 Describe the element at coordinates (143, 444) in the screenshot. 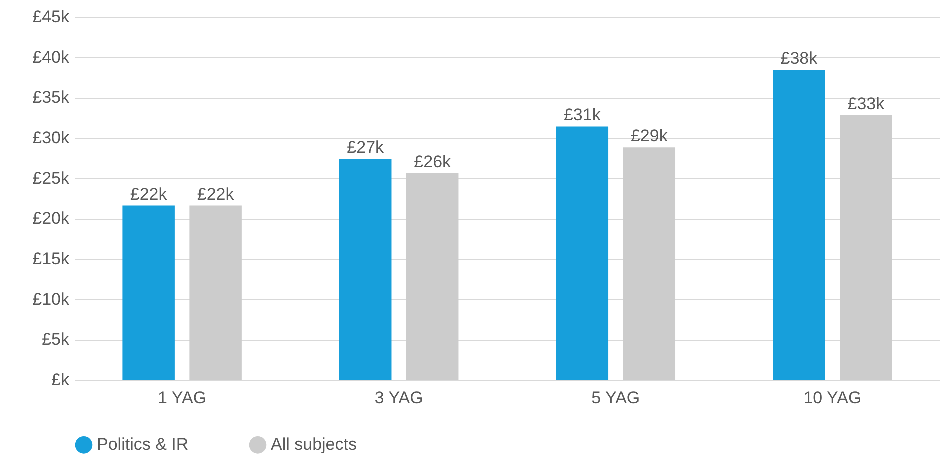

I see `legend-label: Politics & IR` at that location.